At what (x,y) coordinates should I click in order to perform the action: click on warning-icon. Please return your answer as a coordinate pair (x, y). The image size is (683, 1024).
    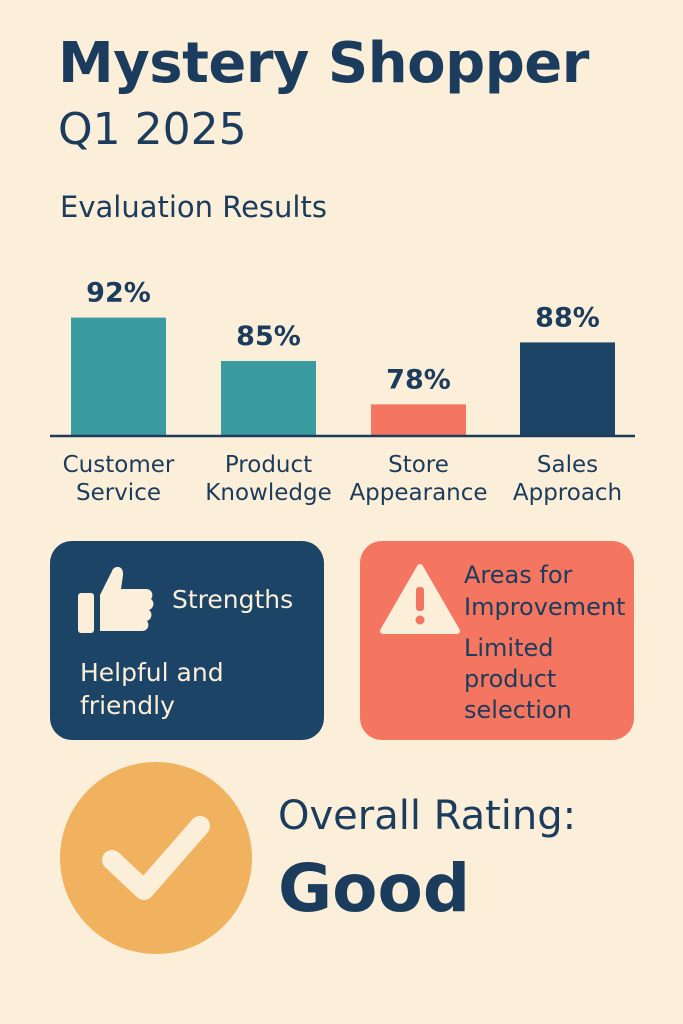
    Looking at the image, I should click on (420, 599).